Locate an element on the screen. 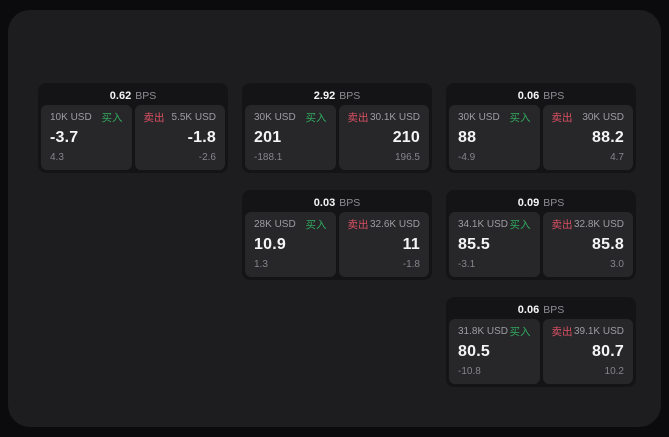  sell-panel: 卖出 39.1K USD 80.7 10.2 is located at coordinates (587, 351).